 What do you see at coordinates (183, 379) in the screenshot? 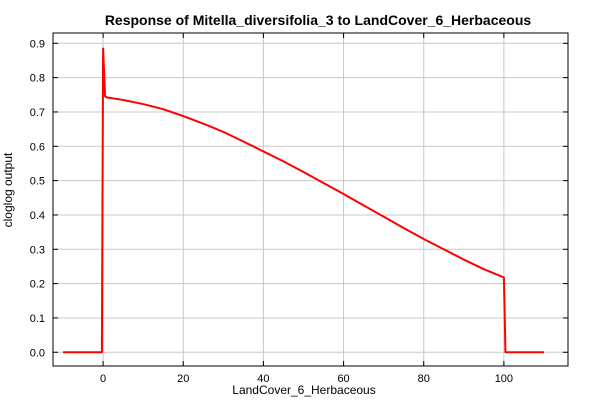
I see `x-tick-label: 20` at bounding box center [183, 379].